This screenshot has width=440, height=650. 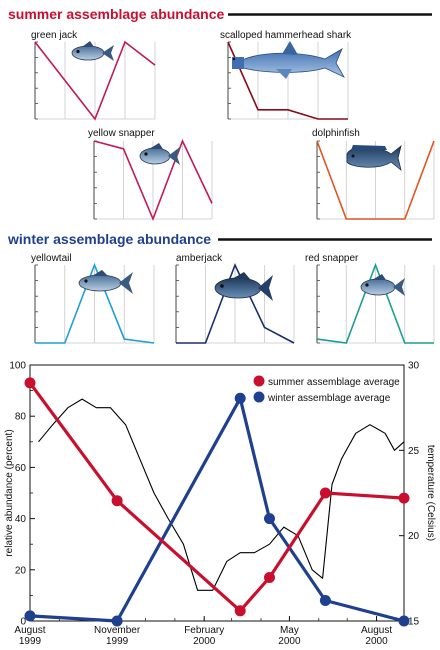 What do you see at coordinates (22, 494) in the screenshot?
I see `left-axis: 0 20 40 60 80 100` at bounding box center [22, 494].